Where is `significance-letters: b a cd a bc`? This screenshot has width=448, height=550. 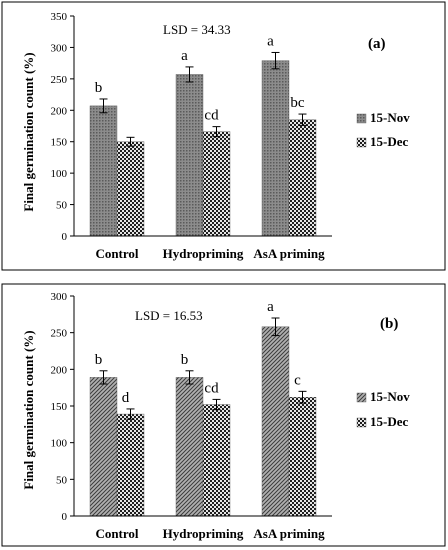 significance-letters: b a cd a bc is located at coordinates (200, 78).